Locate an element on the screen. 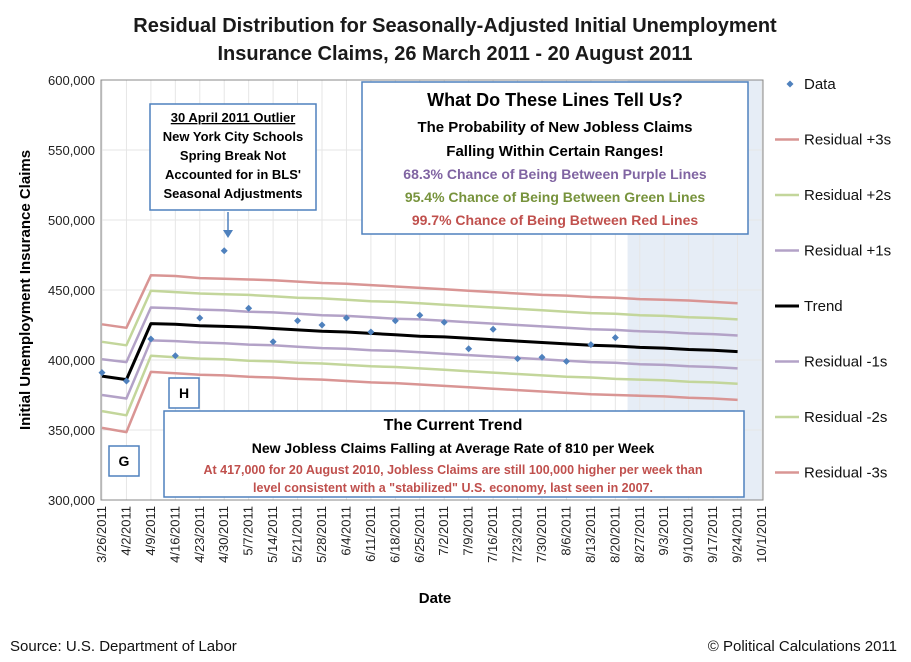  legend-label: Residual -1s is located at coordinates (845, 362).